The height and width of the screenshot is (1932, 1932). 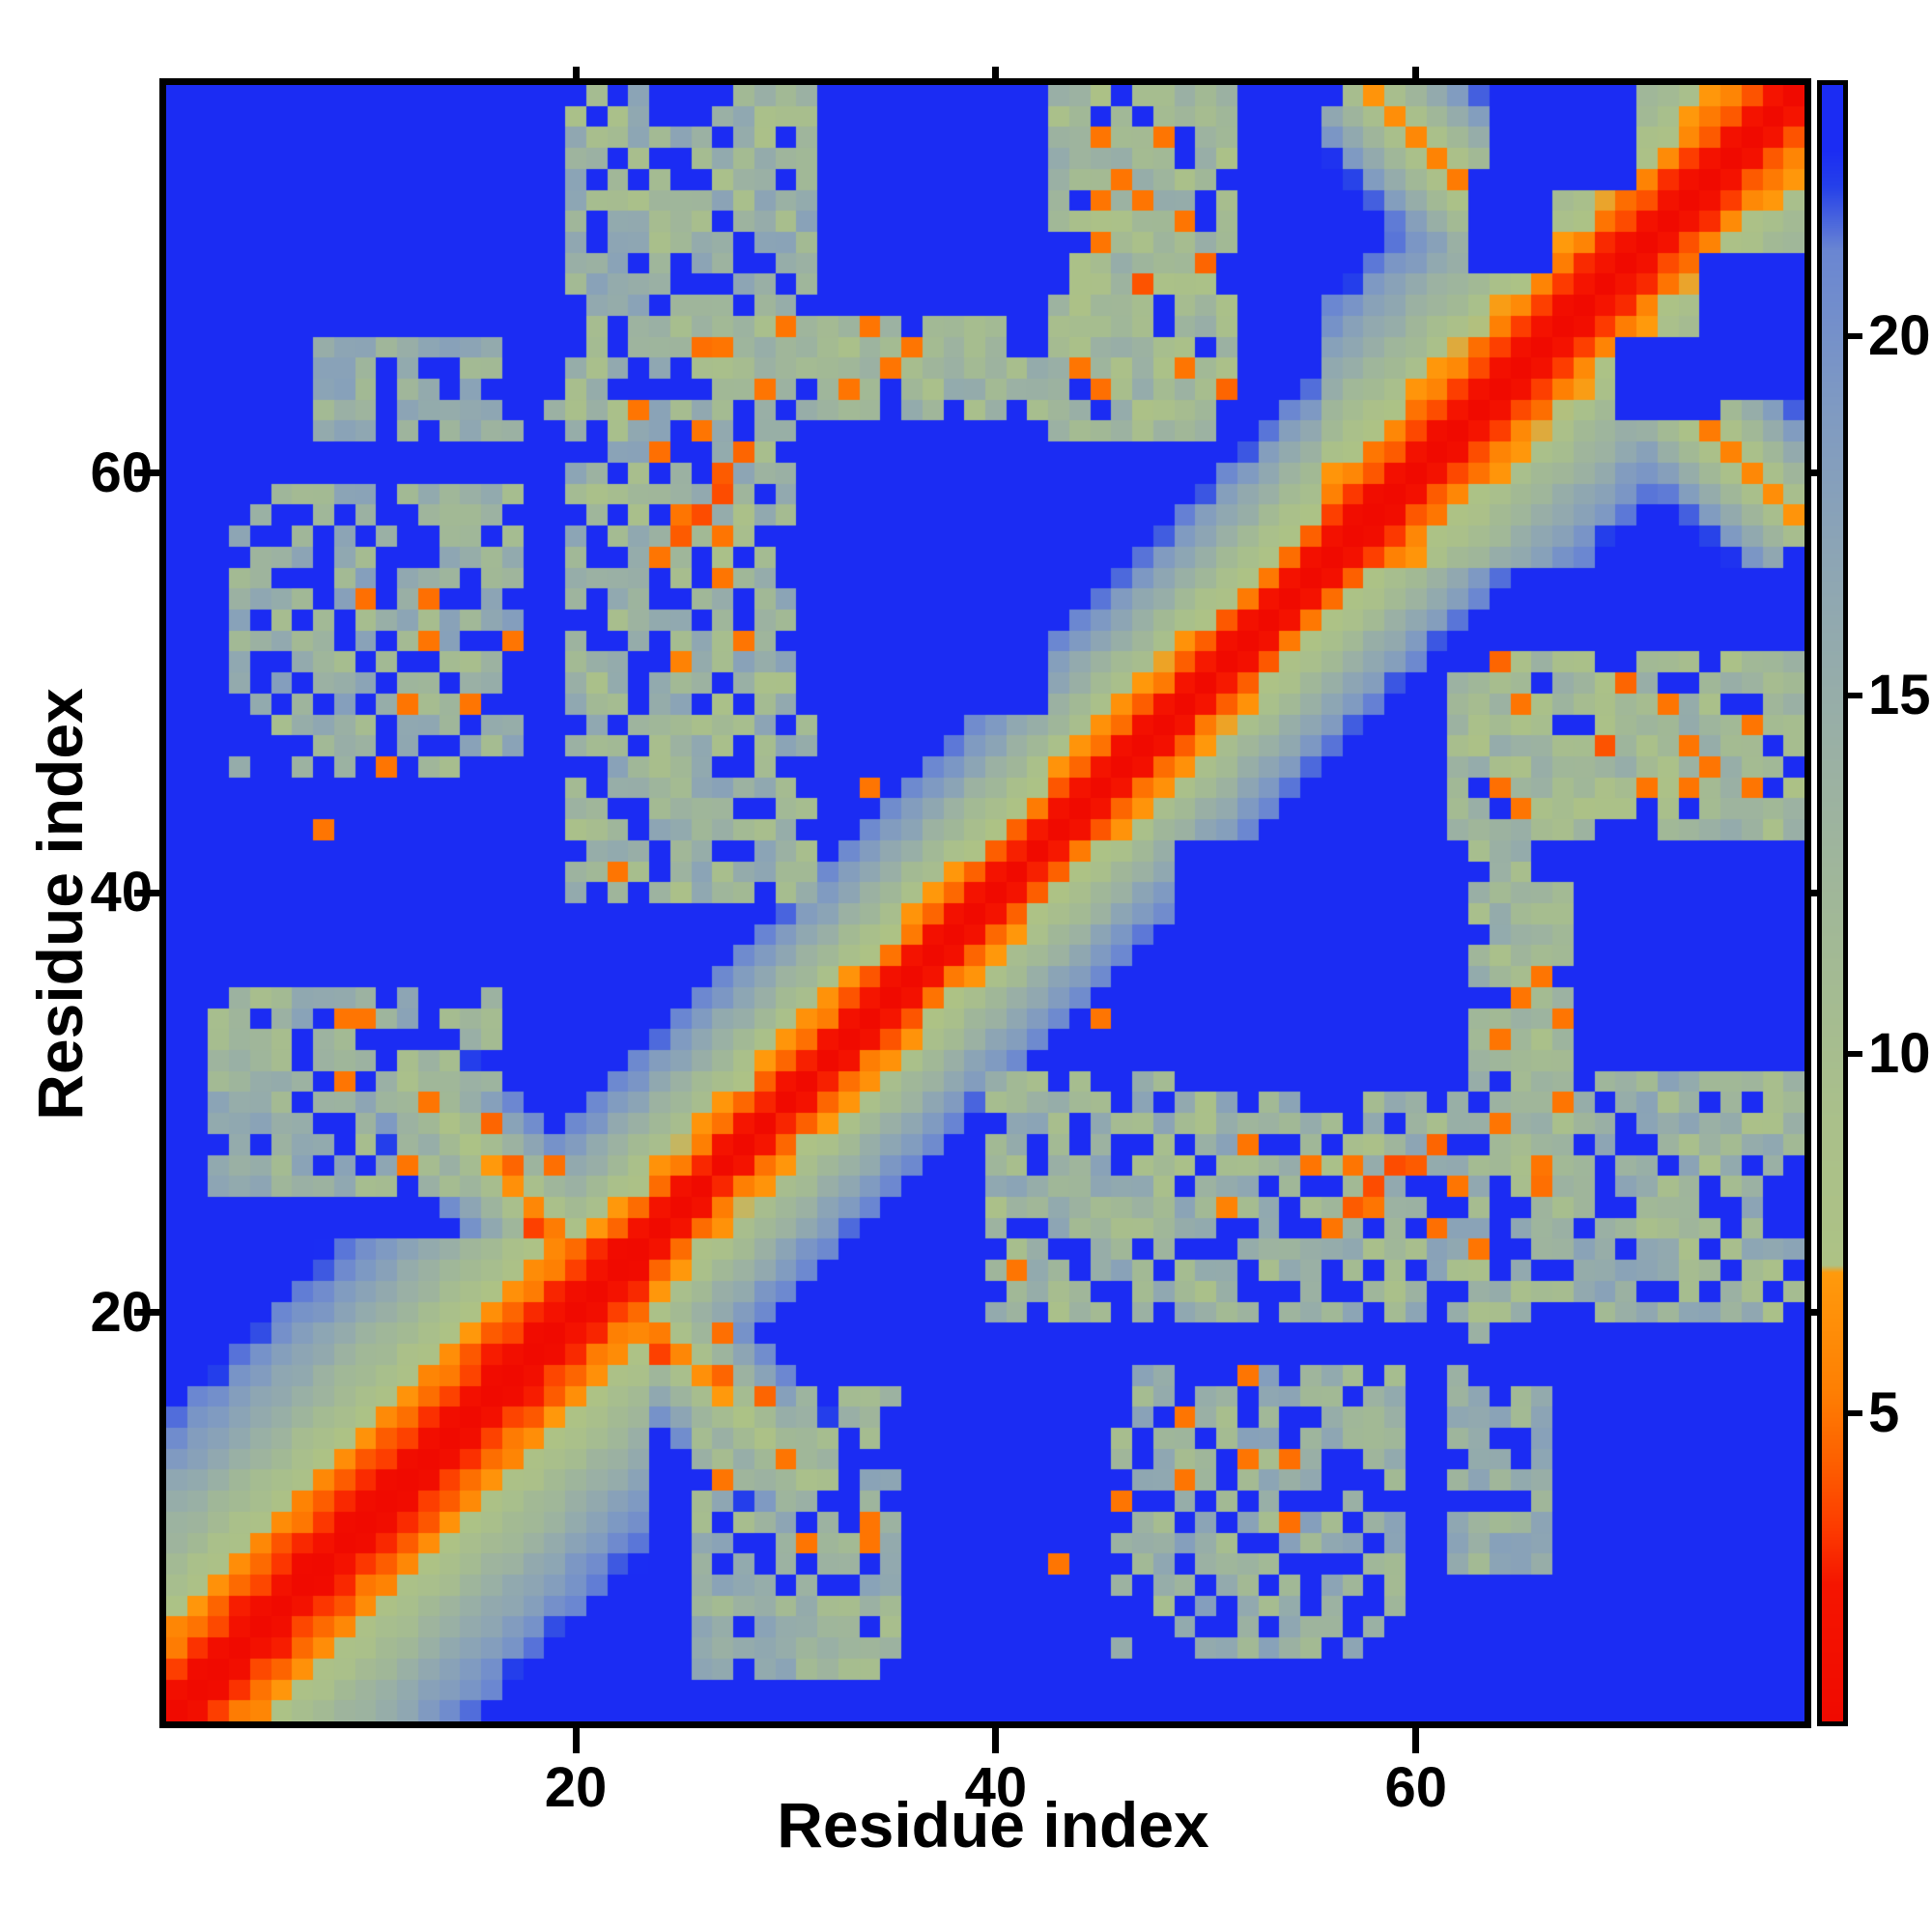 I want to click on x-tick-label: 20, so click(x=576, y=1787).